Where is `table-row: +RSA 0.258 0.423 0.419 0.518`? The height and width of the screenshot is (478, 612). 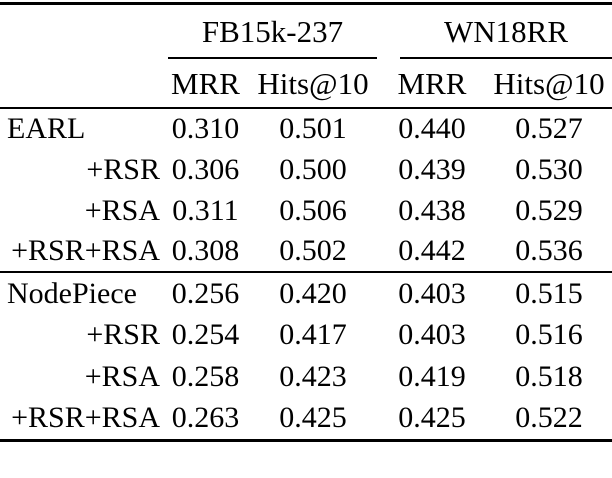
table-row: +RSA 0.258 0.423 0.419 0.518 is located at coordinates (306, 377).